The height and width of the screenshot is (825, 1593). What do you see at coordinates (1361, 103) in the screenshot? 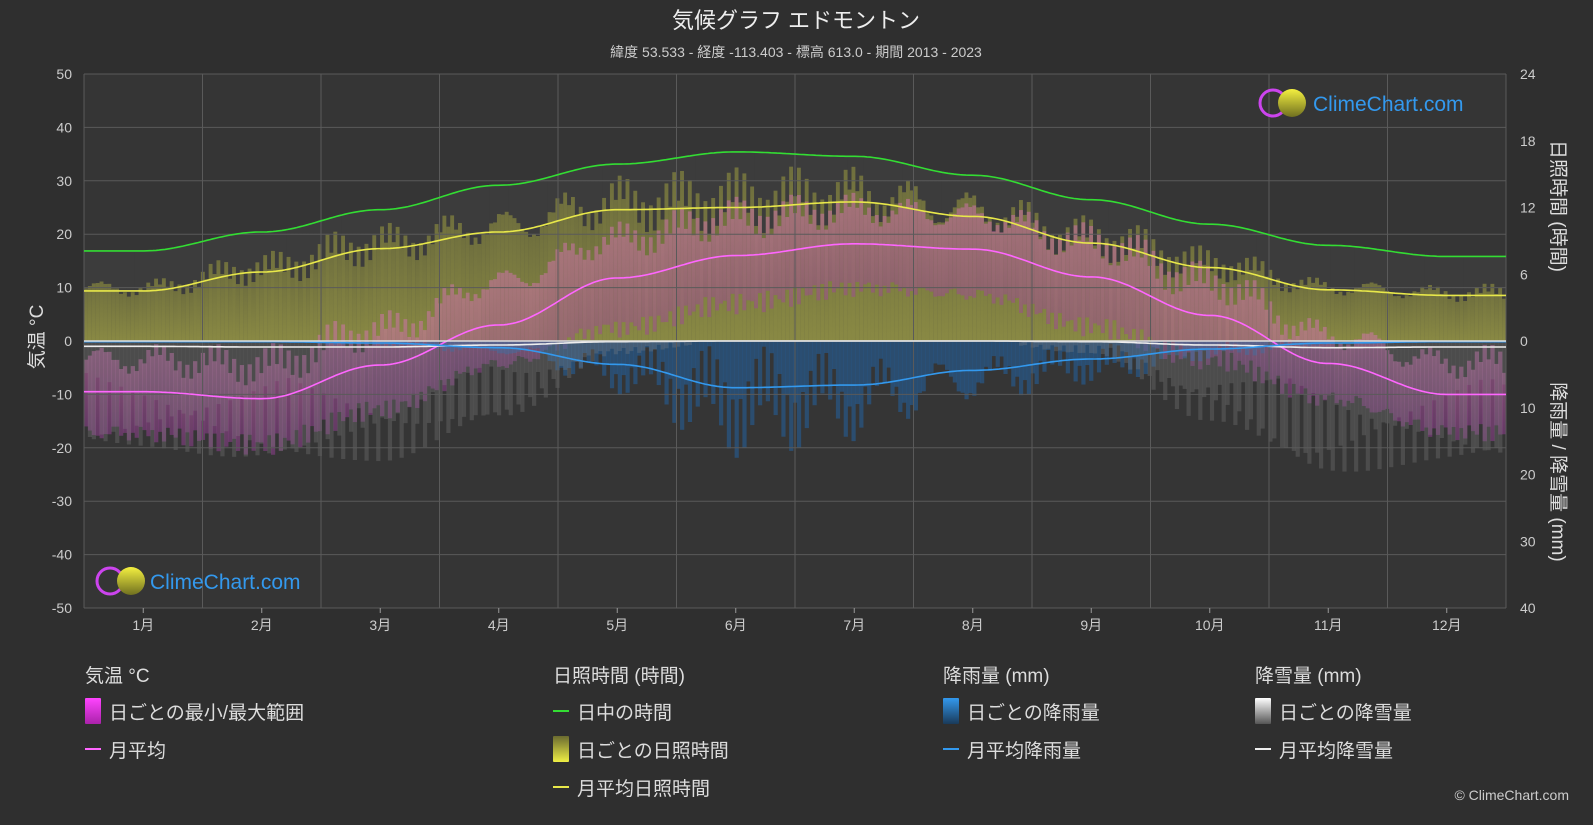
I see `logo-top: ClimeChart.com` at bounding box center [1361, 103].